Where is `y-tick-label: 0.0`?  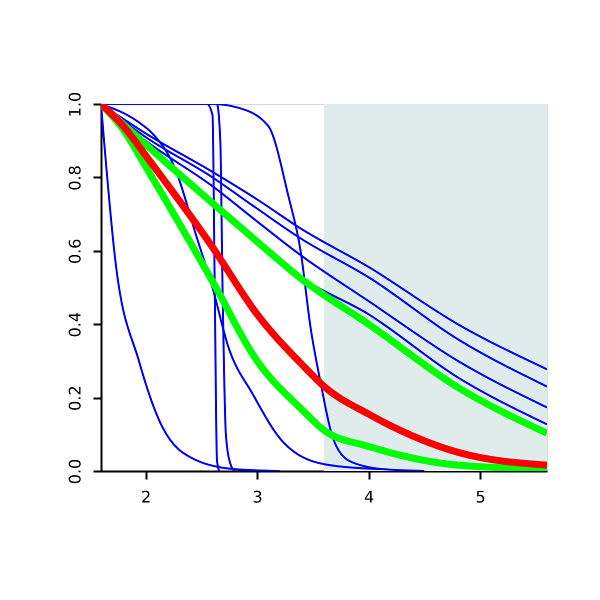 y-tick-label: 0.0 is located at coordinates (75, 471).